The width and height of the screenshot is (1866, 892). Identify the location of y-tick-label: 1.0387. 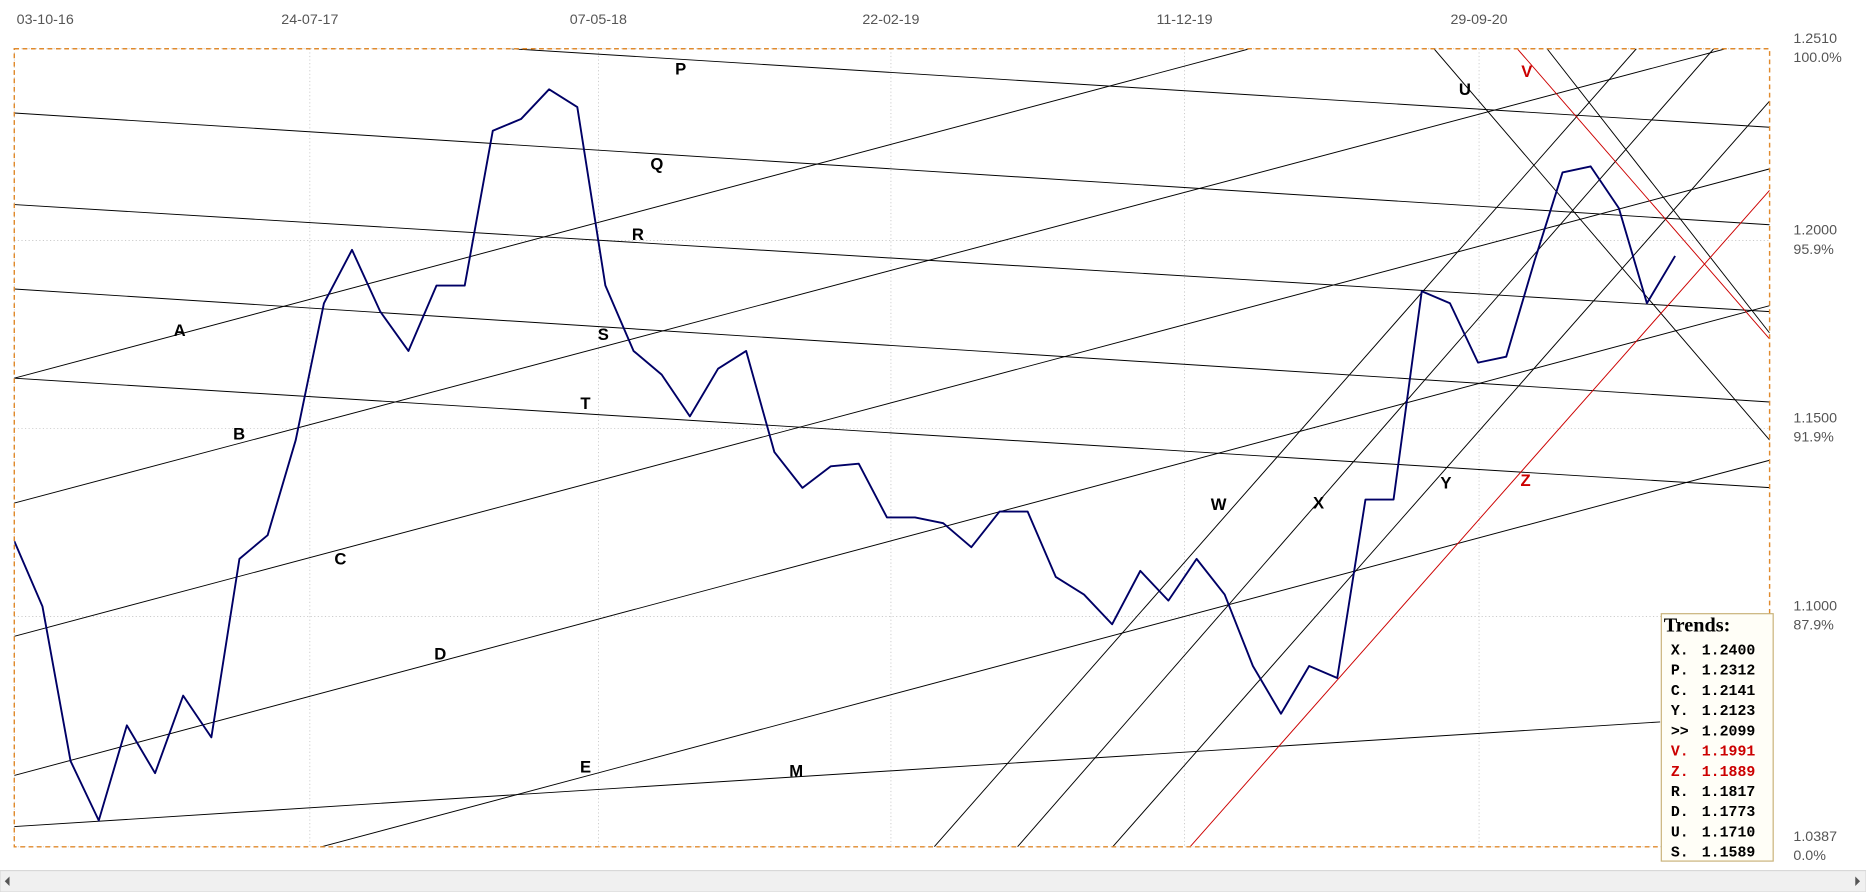
(1815, 837).